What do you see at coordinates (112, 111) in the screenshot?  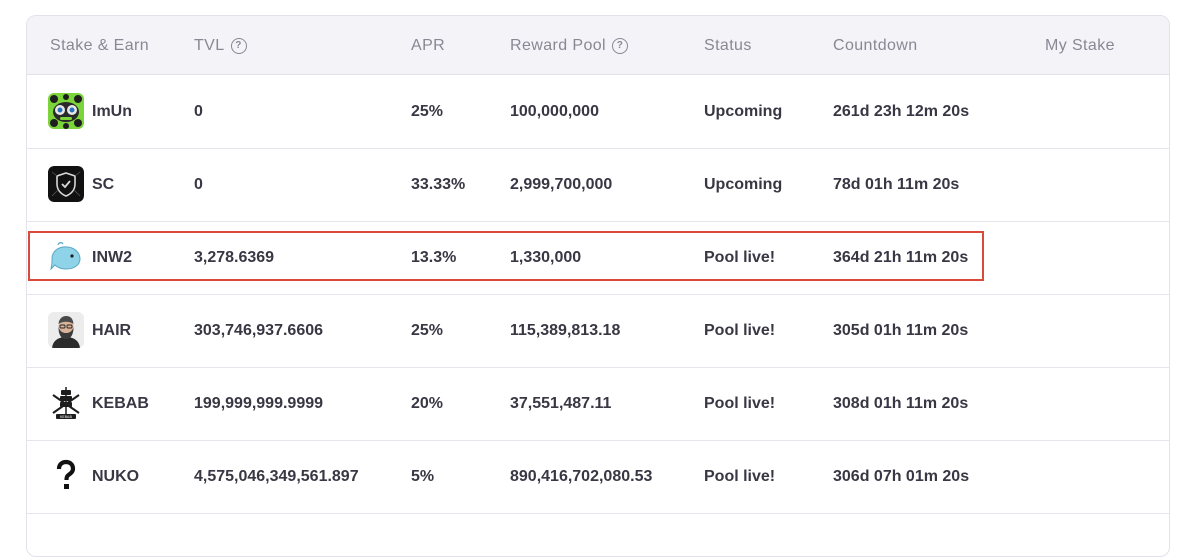 I see `token-name: ImUn` at bounding box center [112, 111].